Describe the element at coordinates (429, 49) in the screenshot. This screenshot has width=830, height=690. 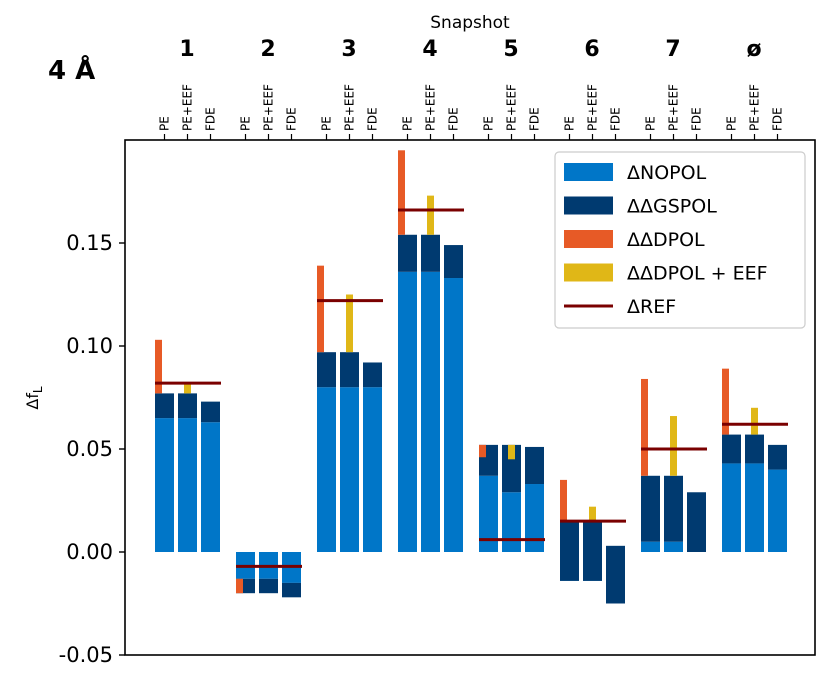
I see `snapshot-label-4: 4` at that location.